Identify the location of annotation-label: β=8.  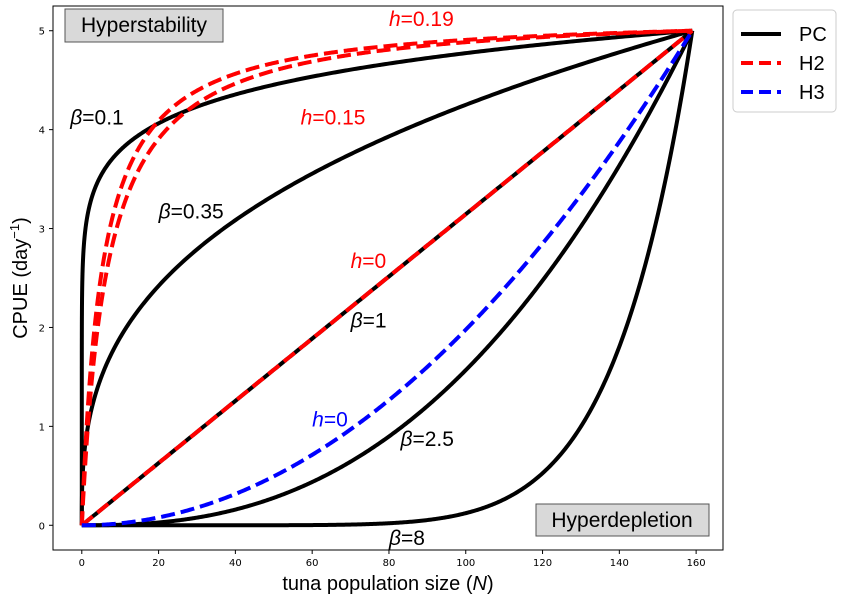
(406, 538).